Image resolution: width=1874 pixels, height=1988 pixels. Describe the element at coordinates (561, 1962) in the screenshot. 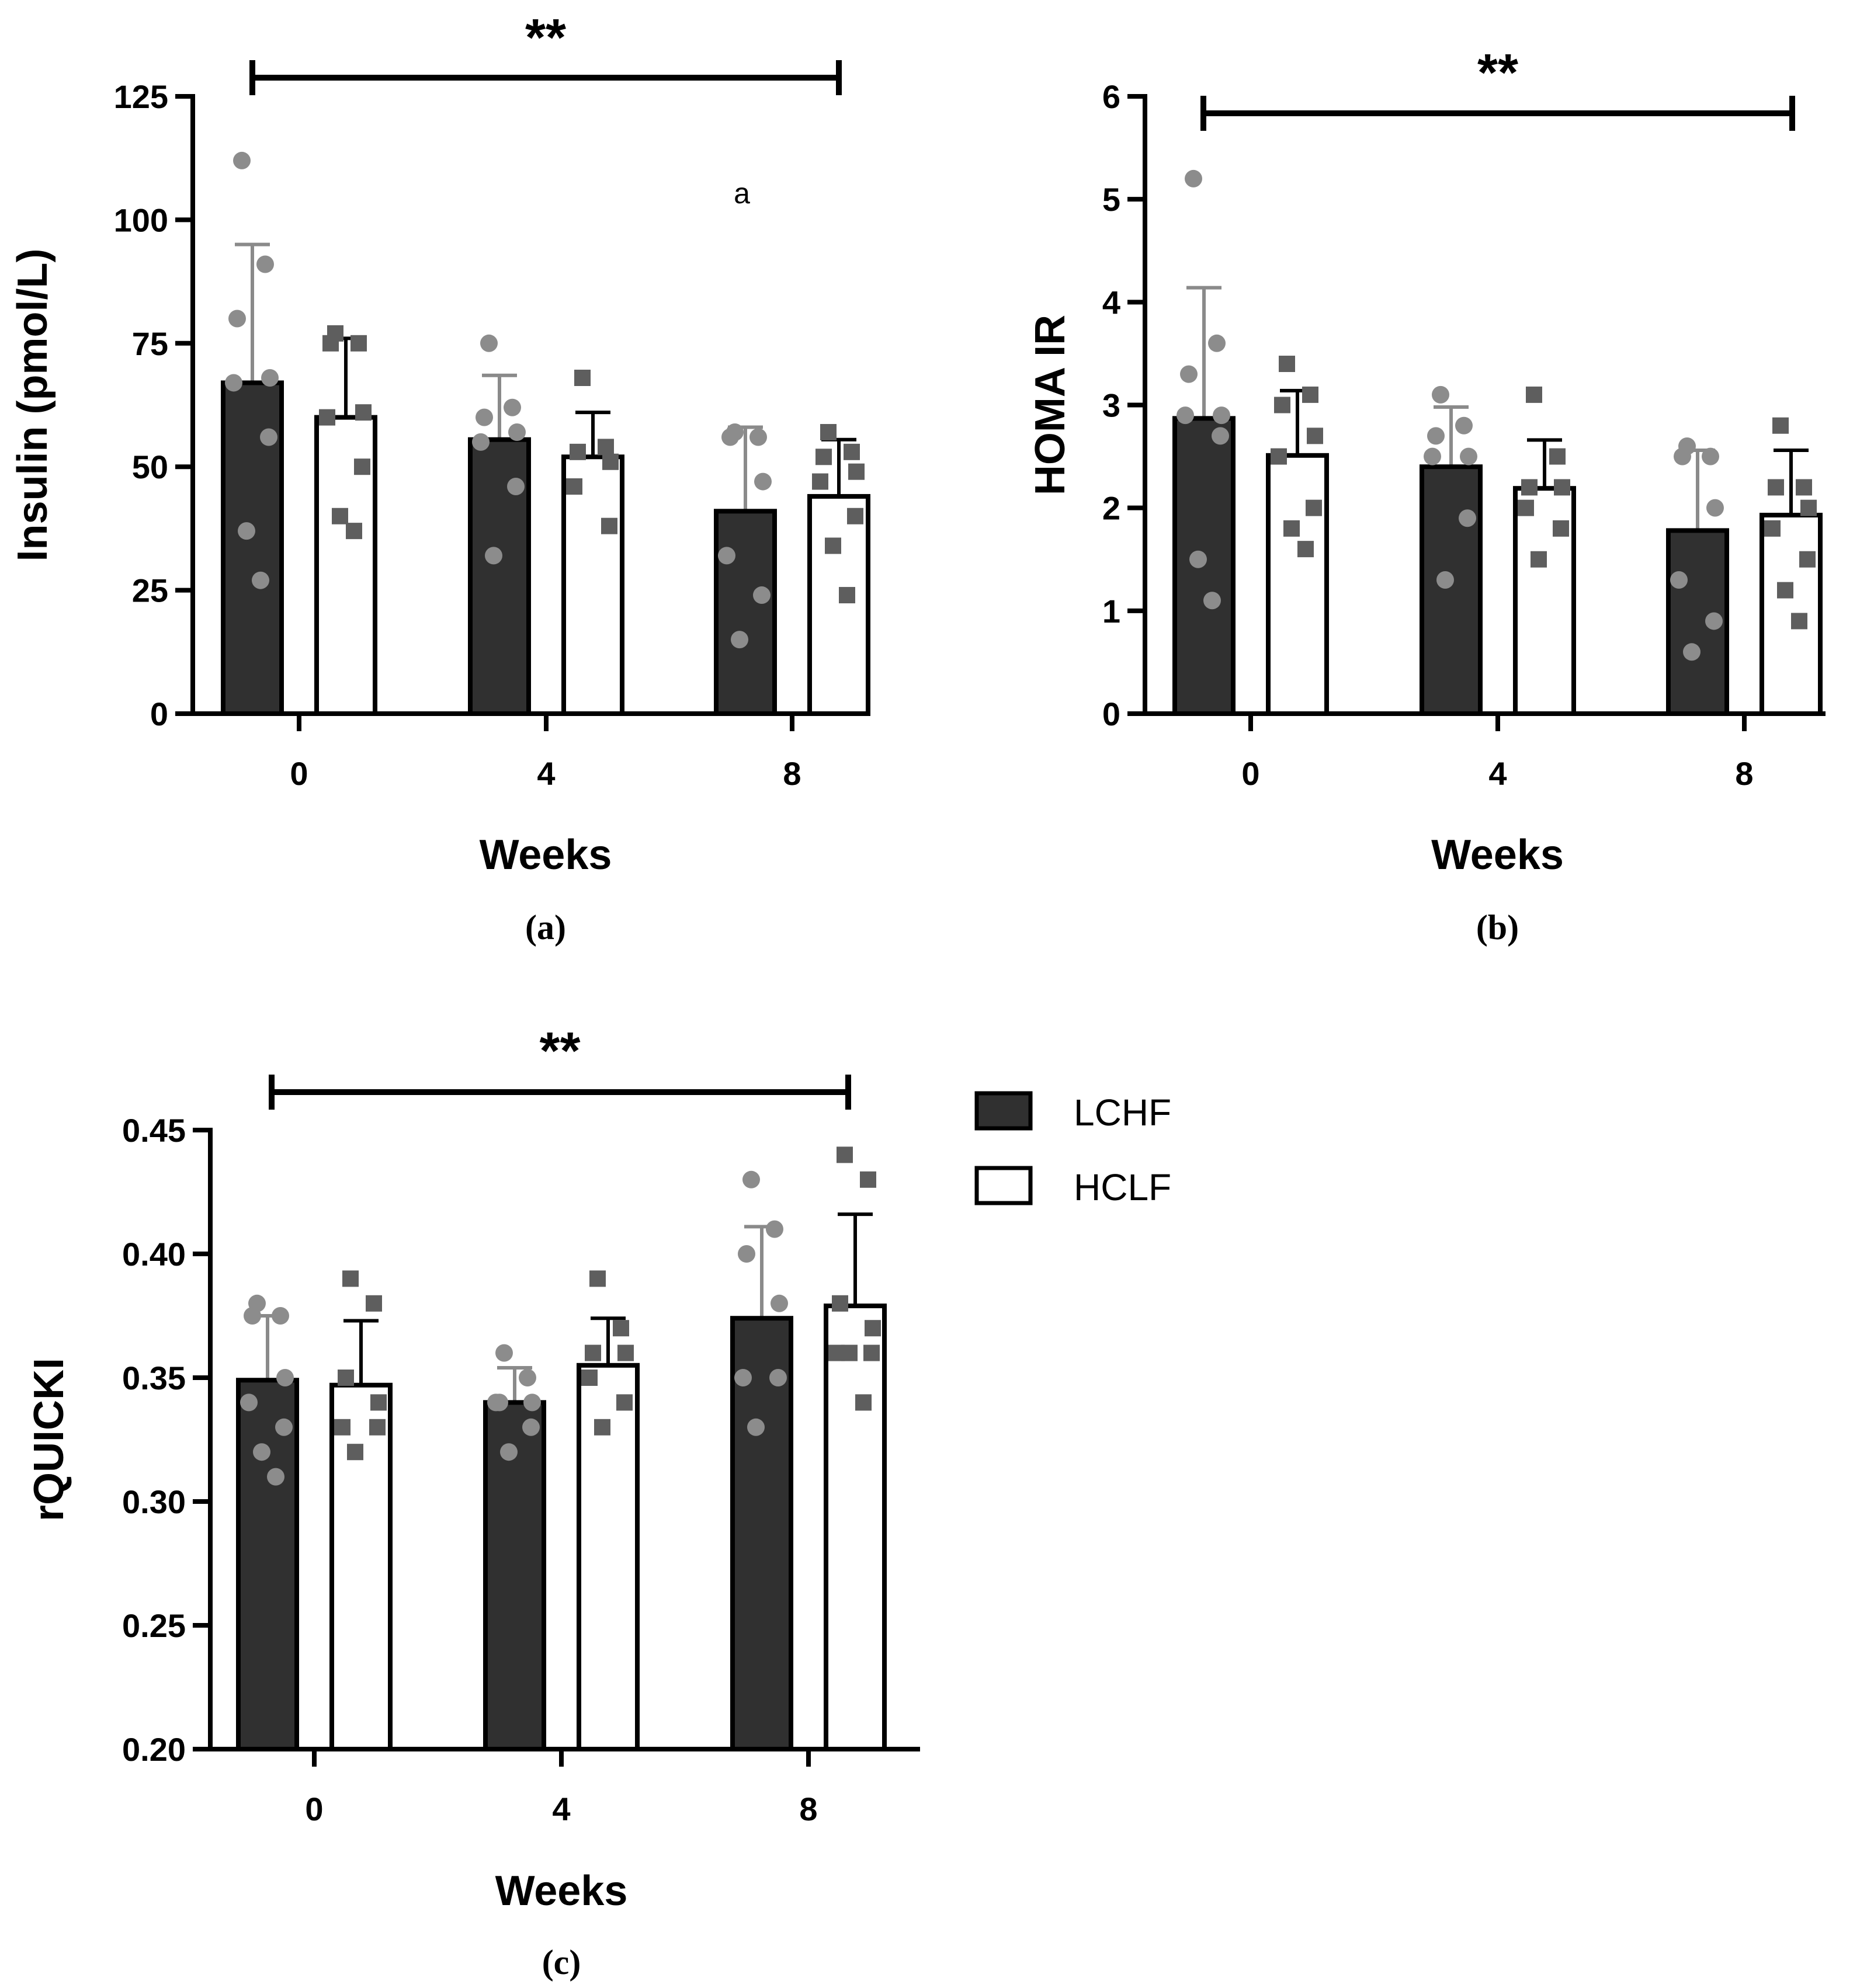

I see `panel-caption: (c)` at that location.